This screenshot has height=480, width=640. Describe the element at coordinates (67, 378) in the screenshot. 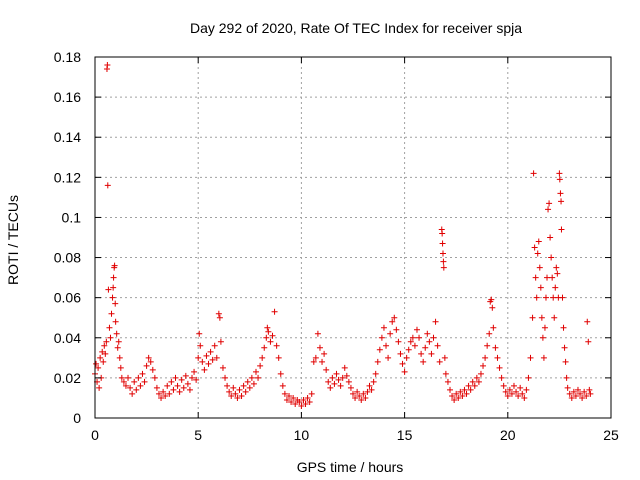

I see `y-tick-label: 0.02` at that location.